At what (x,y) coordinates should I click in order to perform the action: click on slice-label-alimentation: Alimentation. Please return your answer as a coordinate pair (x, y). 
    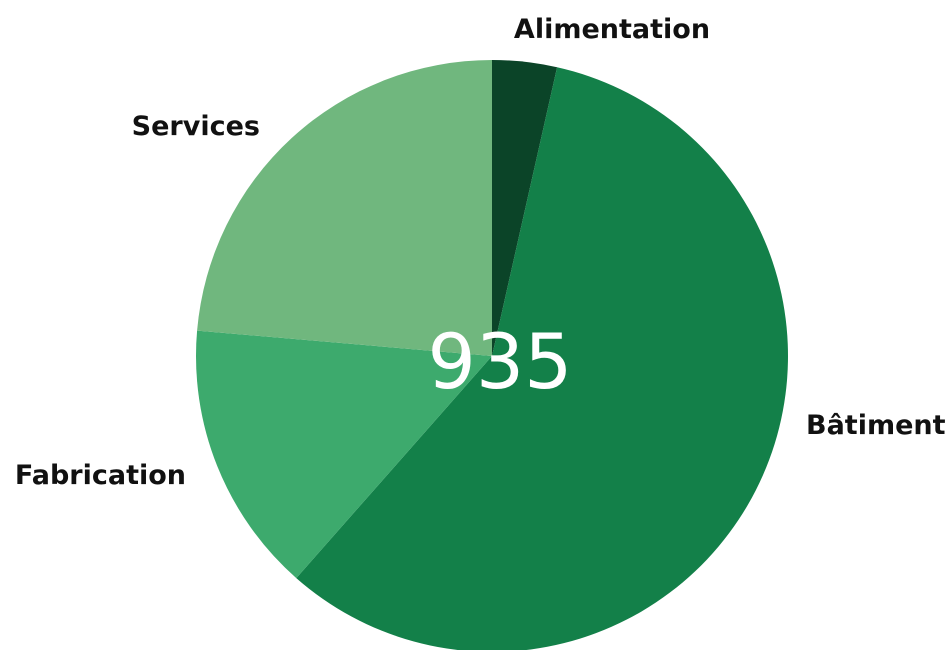
    Looking at the image, I should click on (612, 29).